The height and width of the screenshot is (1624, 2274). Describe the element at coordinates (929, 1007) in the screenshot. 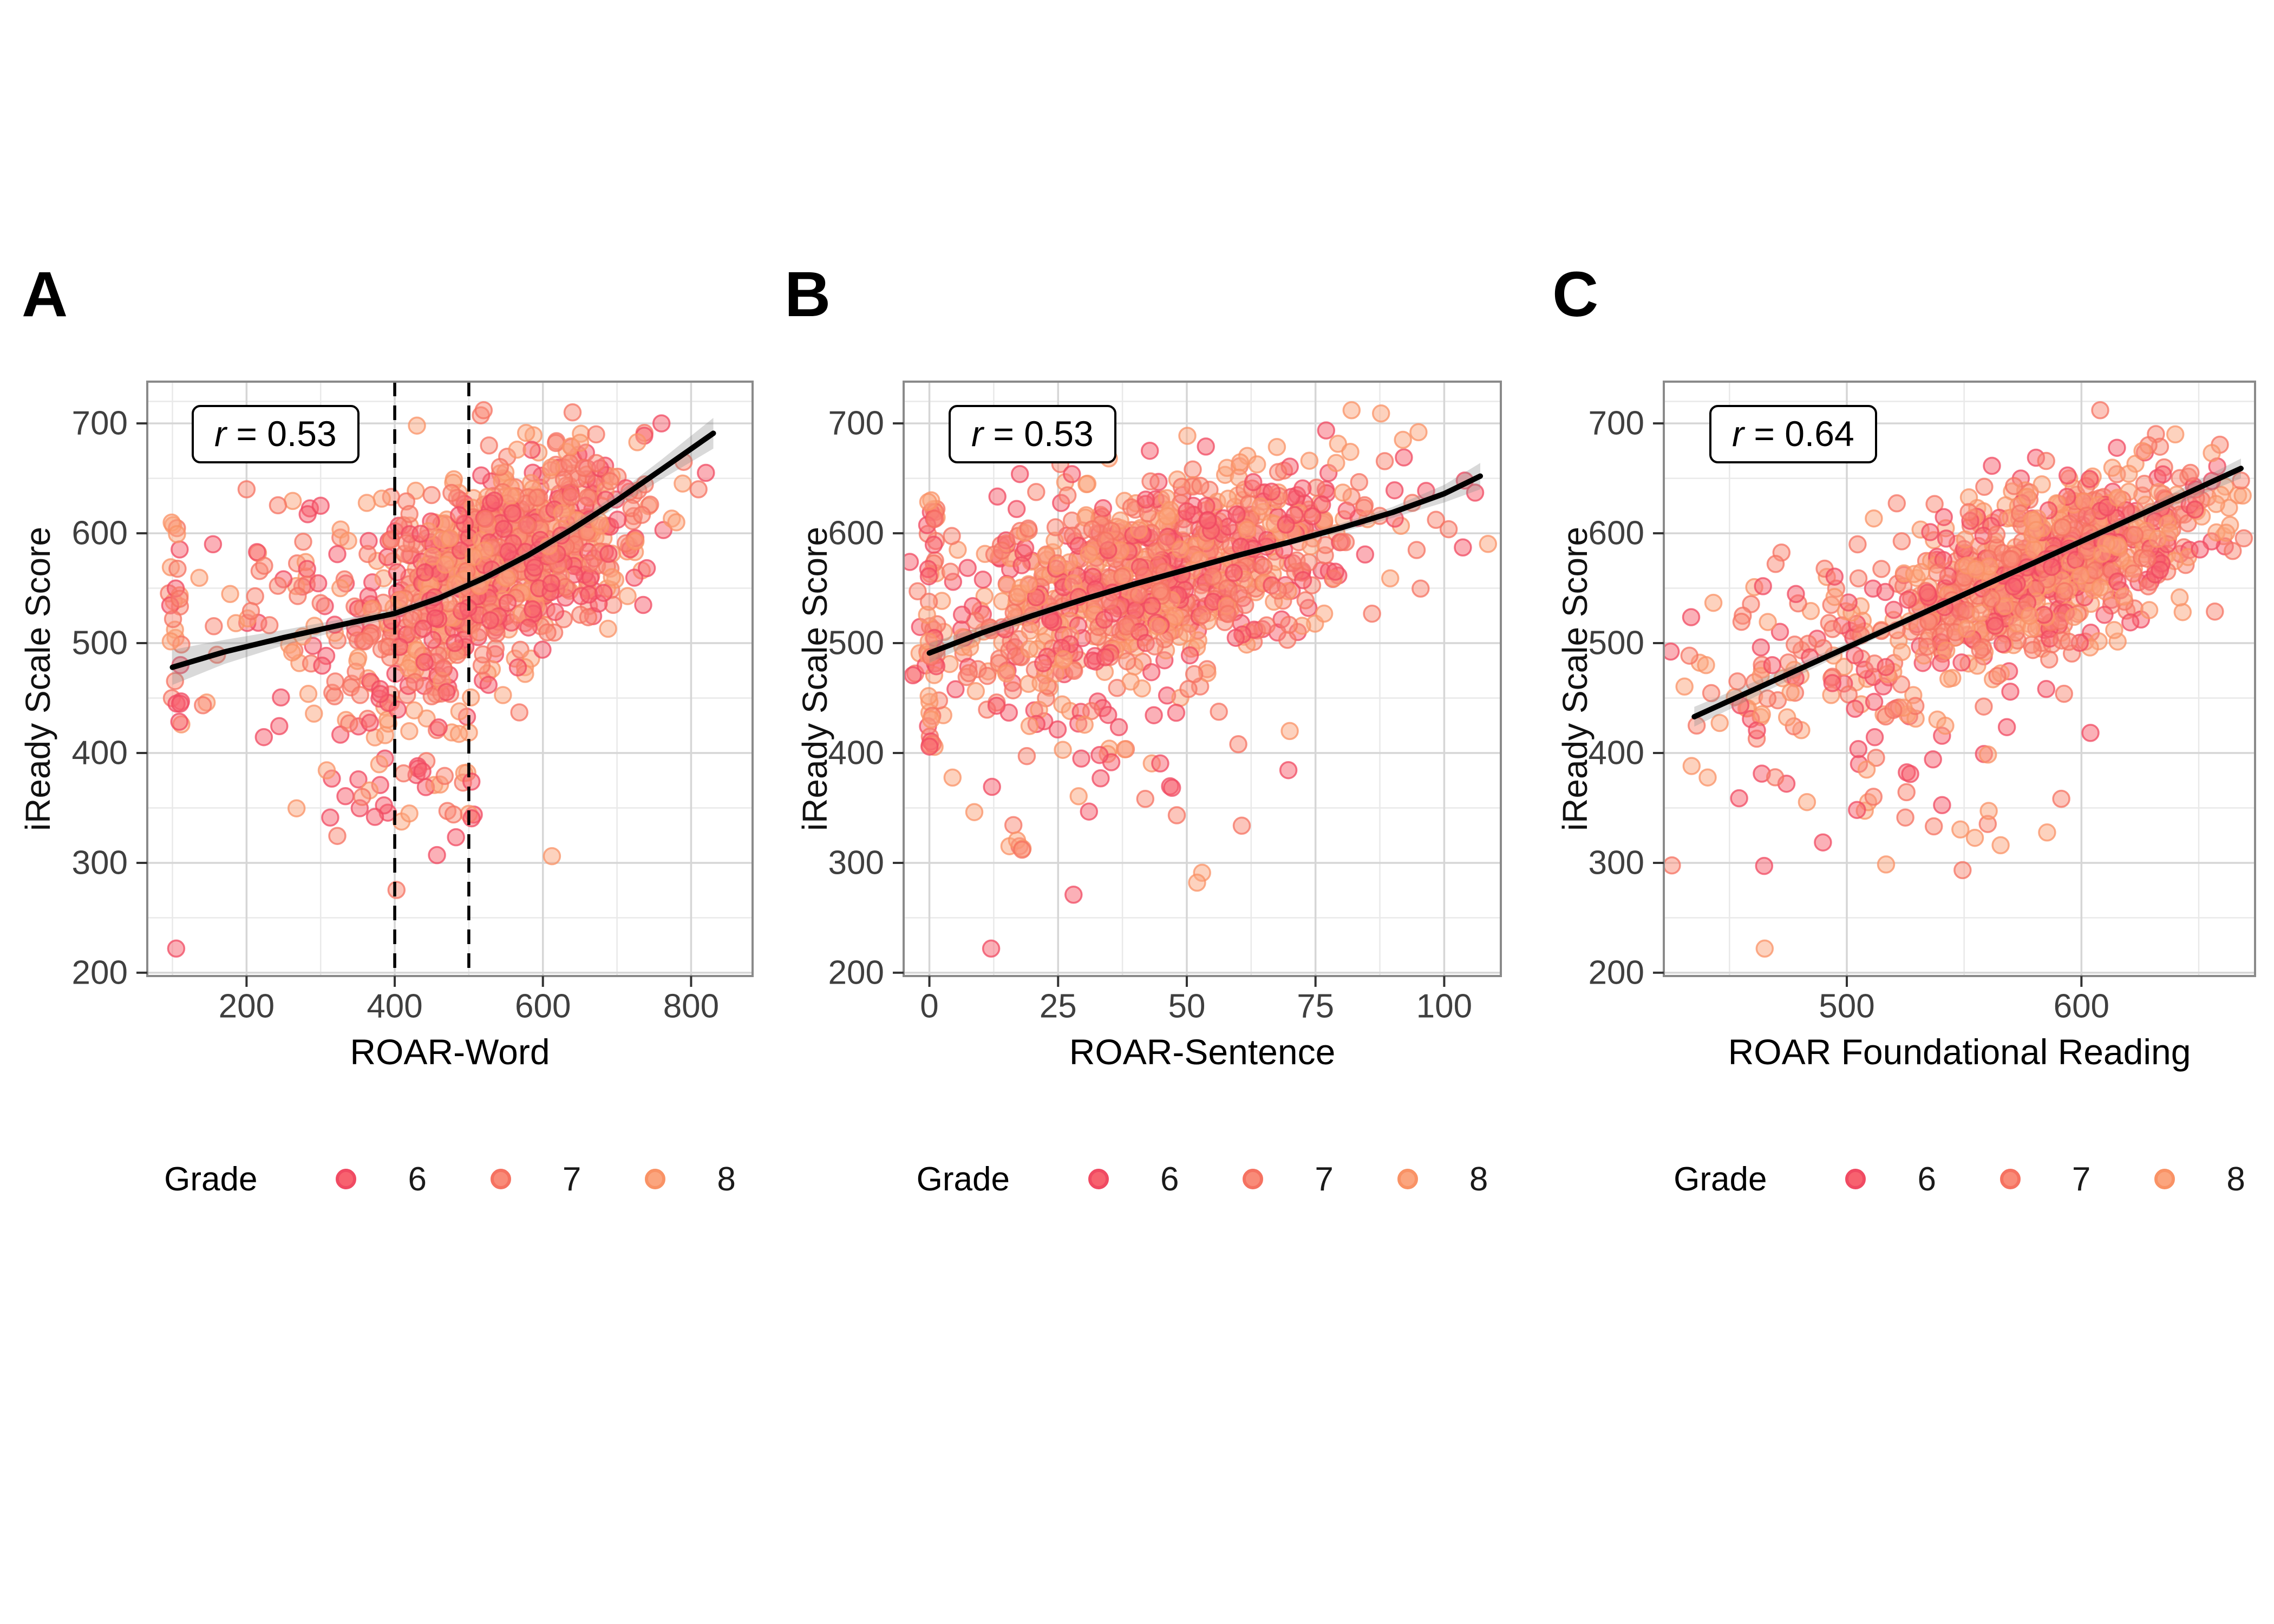

I see `x-tick-label: 0` at that location.